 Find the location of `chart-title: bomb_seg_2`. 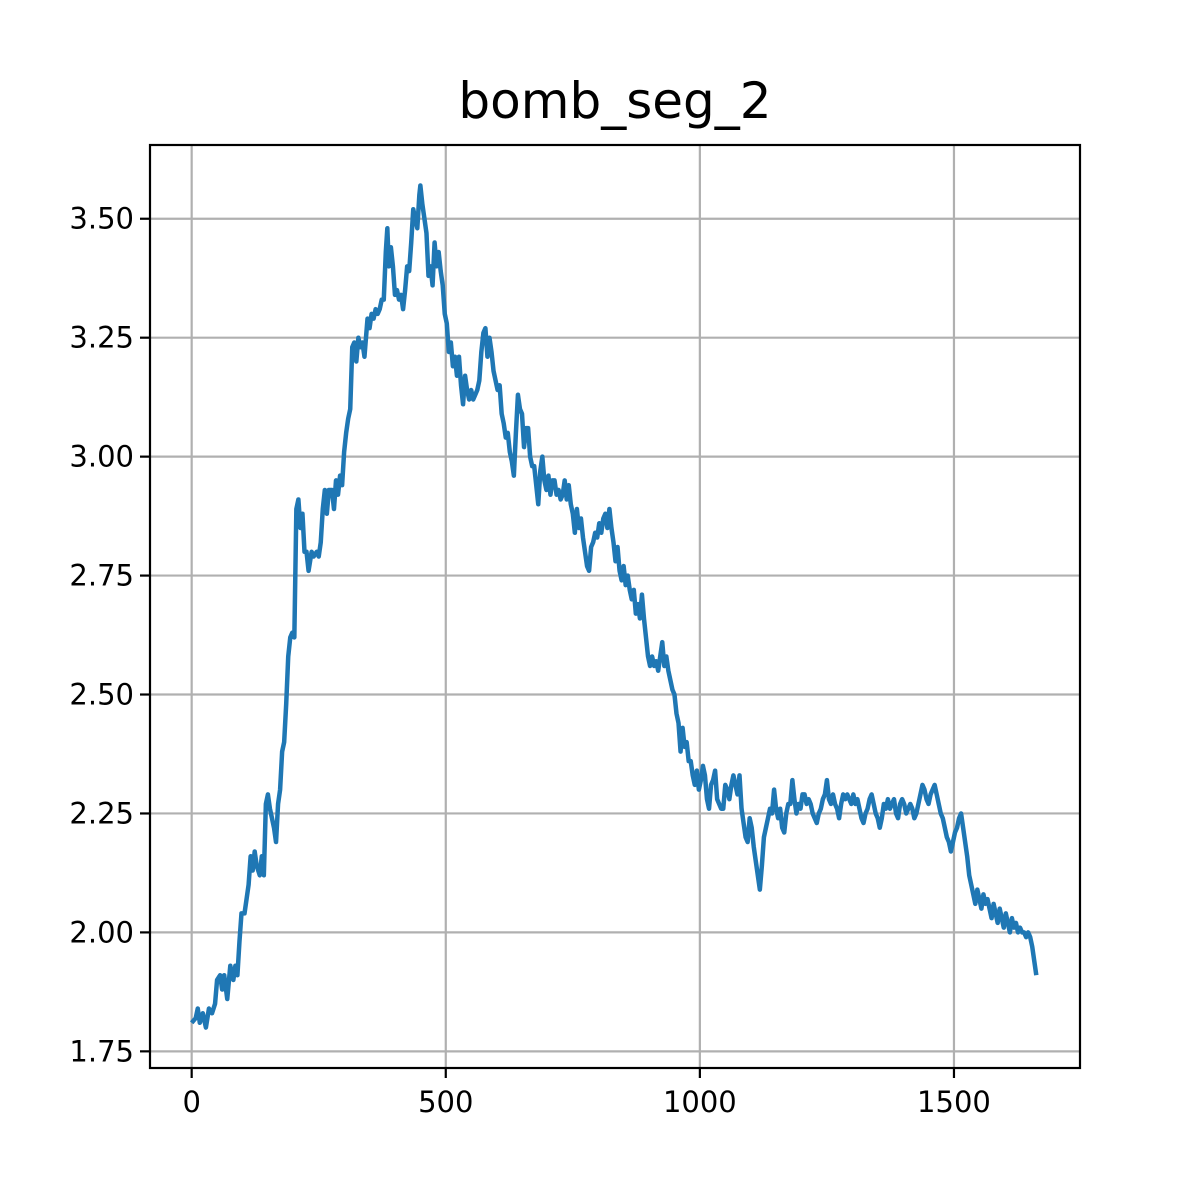

chart-title: bomb_seg_2 is located at coordinates (614, 101).